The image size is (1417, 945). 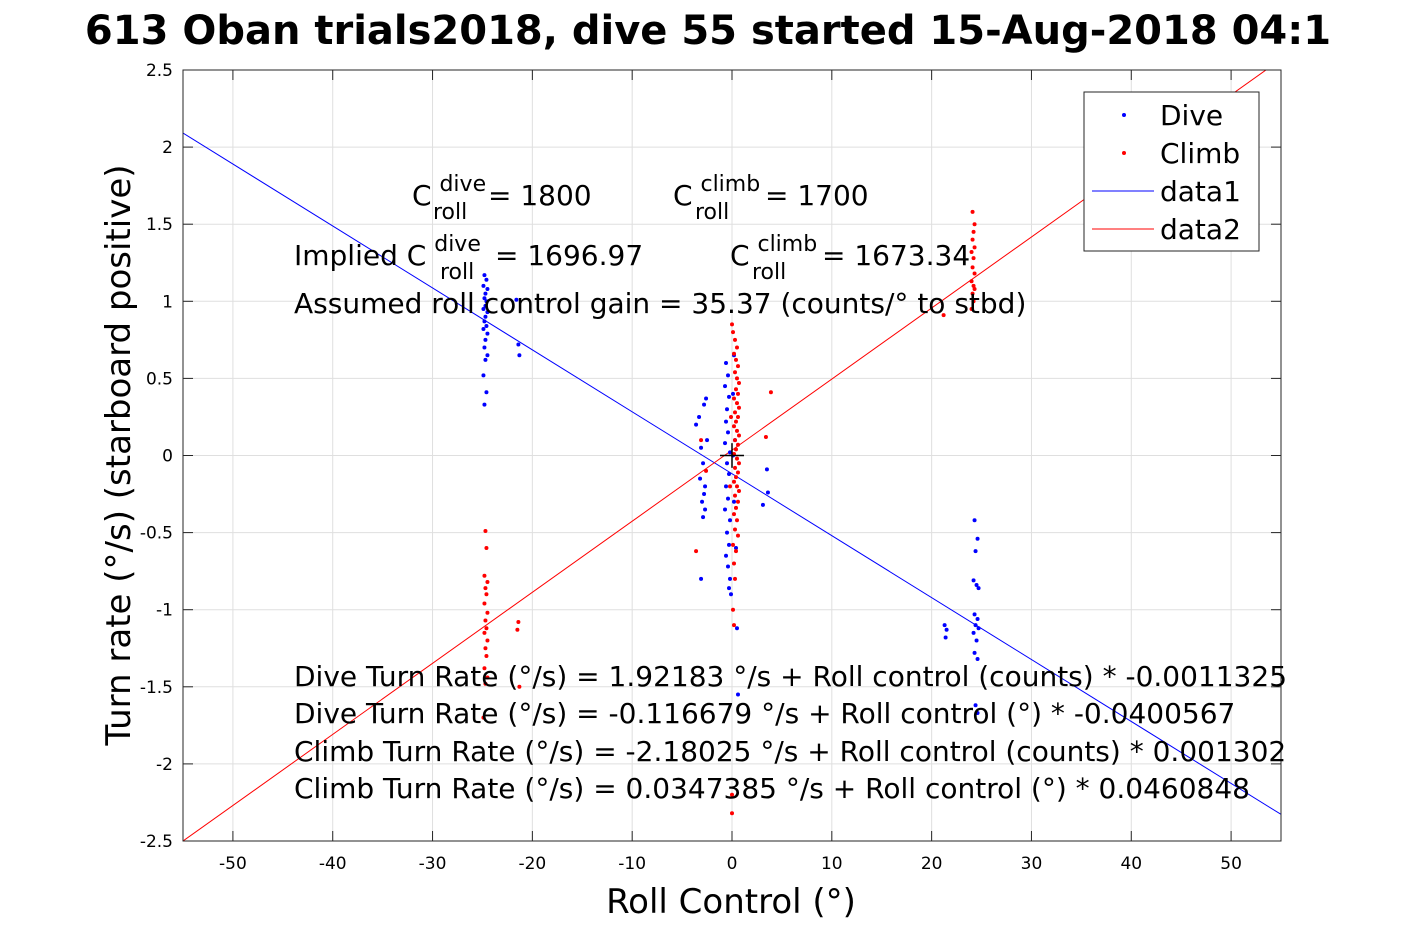 What do you see at coordinates (333, 864) in the screenshot?
I see `x-tick-label: -40` at bounding box center [333, 864].